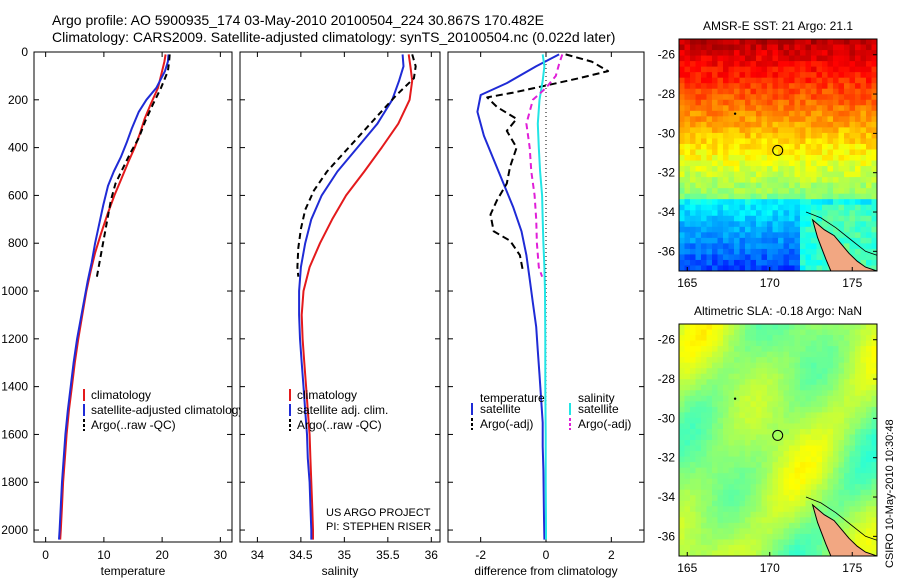  Describe the element at coordinates (611, 555) in the screenshot. I see `x-tick-label: 2` at that location.